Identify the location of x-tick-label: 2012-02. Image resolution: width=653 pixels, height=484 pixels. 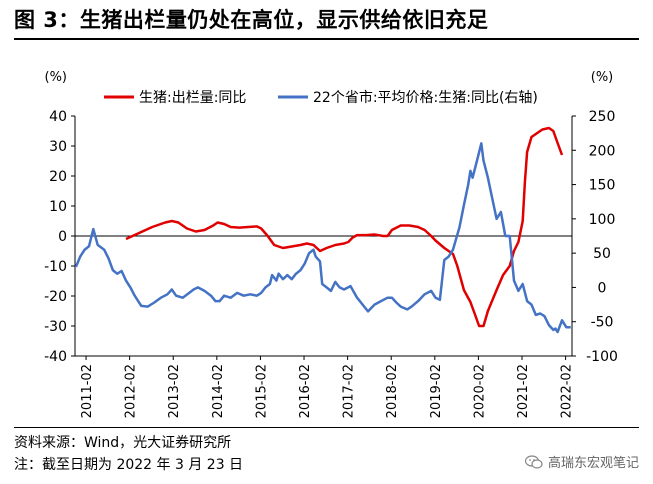
(131, 391).